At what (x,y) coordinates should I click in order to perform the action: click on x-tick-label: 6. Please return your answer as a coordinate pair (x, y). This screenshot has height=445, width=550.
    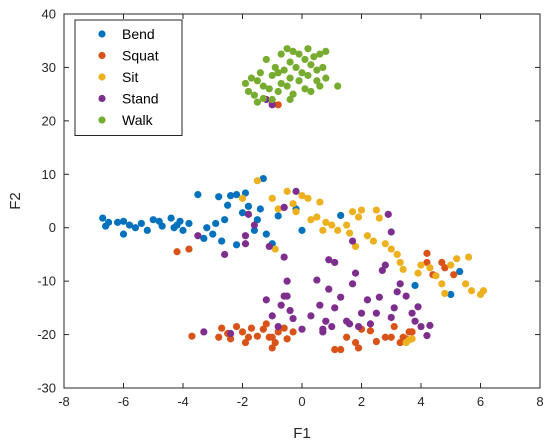
    Looking at the image, I should click on (480, 401).